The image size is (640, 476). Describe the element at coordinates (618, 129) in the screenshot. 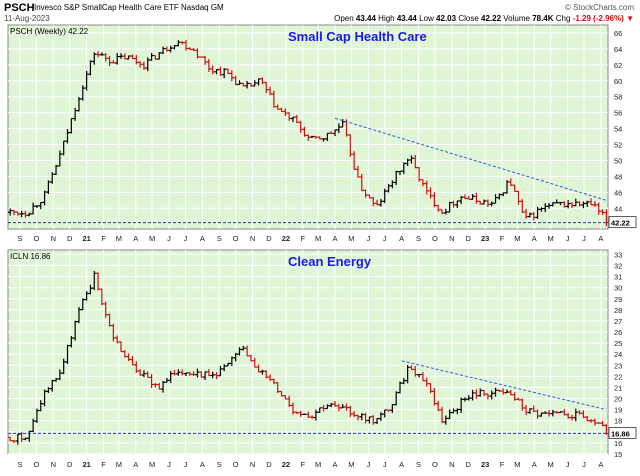

I see `y-tick-label: 54` at that location.